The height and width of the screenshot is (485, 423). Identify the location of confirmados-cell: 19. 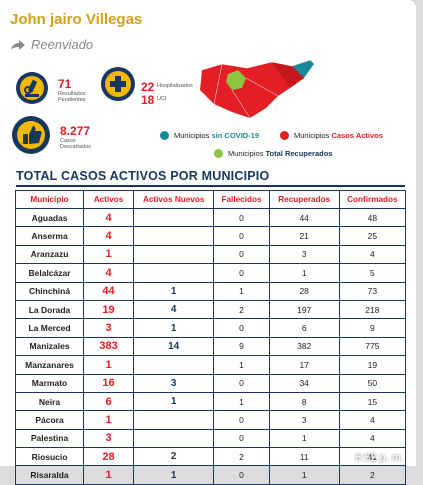
(372, 365).